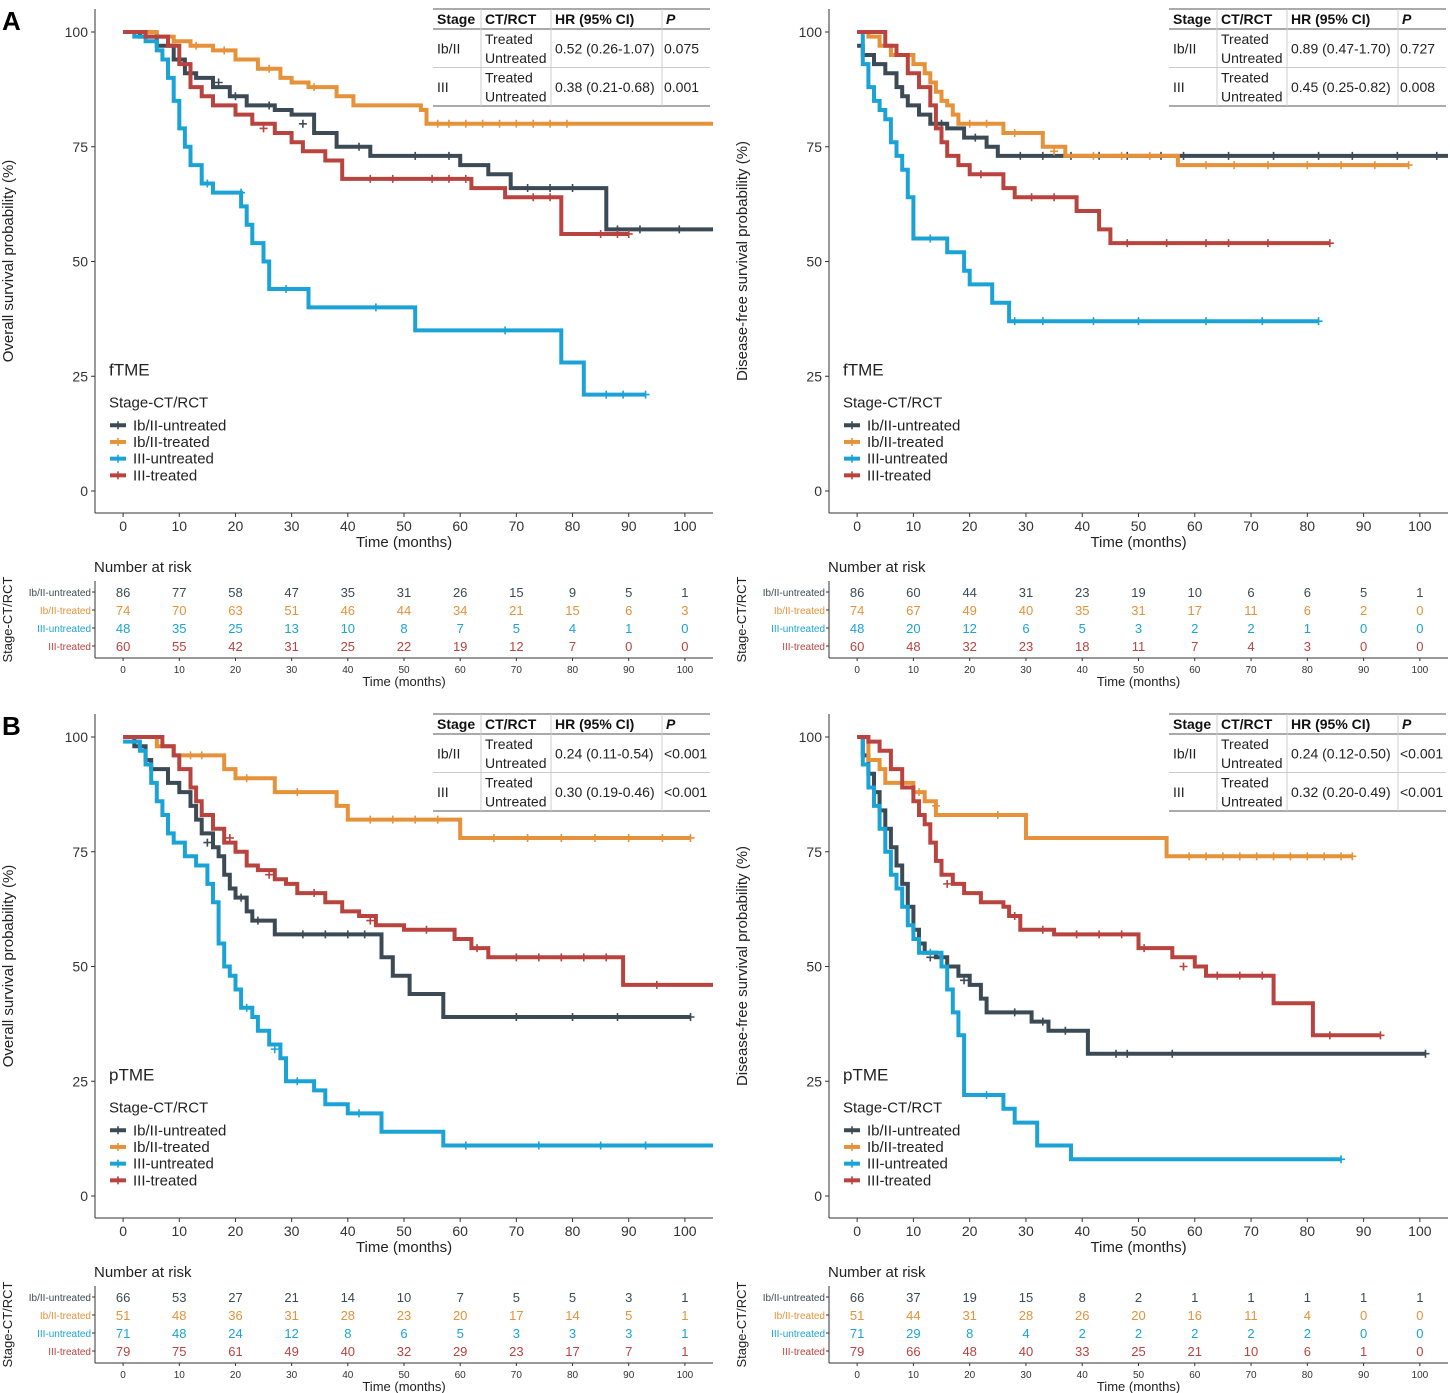  Describe the element at coordinates (969, 646) in the screenshot. I see `risk-count: 32` at that location.